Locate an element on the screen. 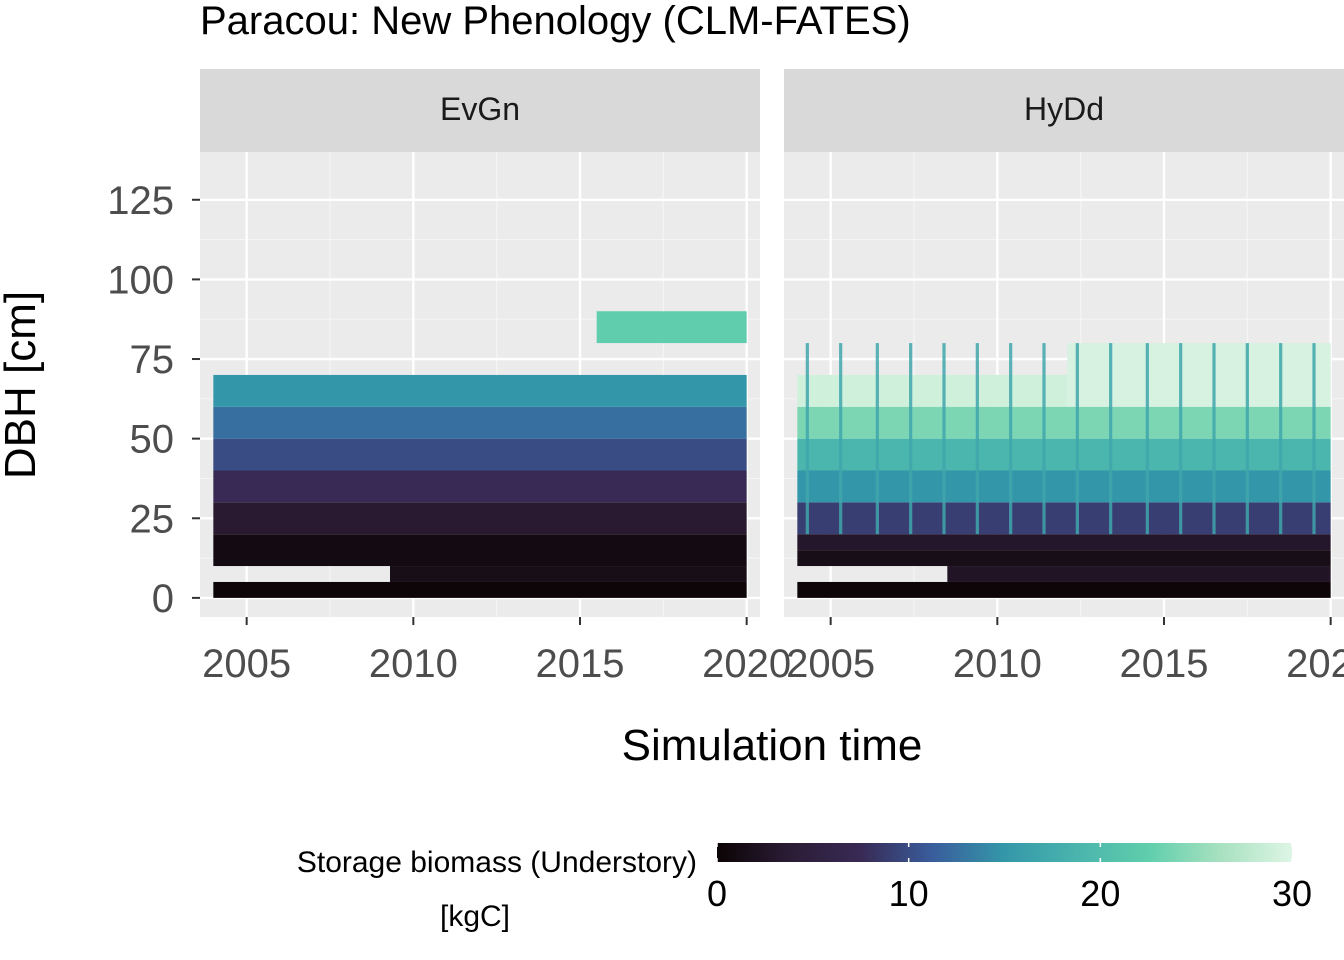 The width and height of the screenshot is (1344, 960). y-axis-title: DBH [cm] is located at coordinates (22, 385).